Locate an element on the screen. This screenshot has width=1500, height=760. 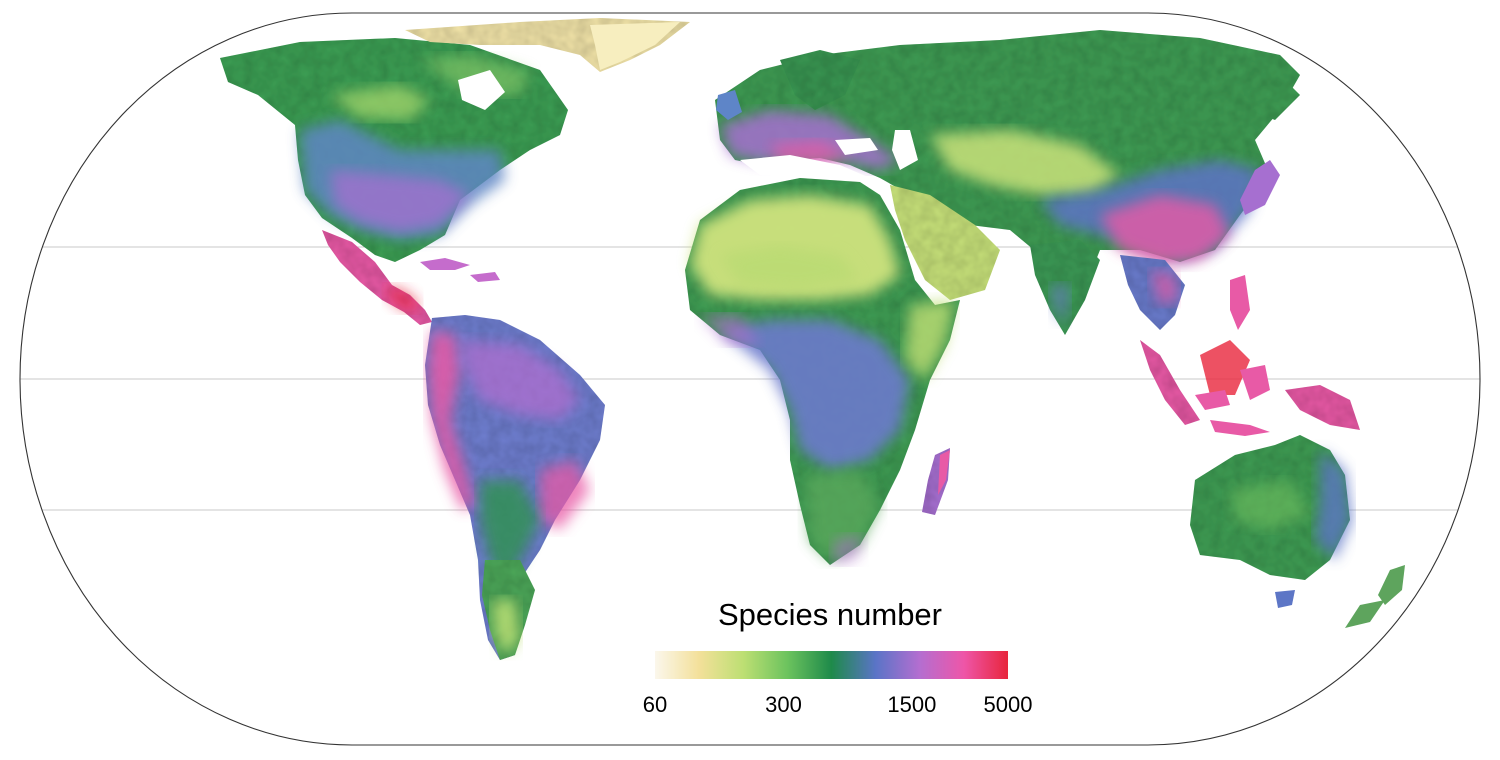
legend-title: Species number is located at coordinates (829, 614).